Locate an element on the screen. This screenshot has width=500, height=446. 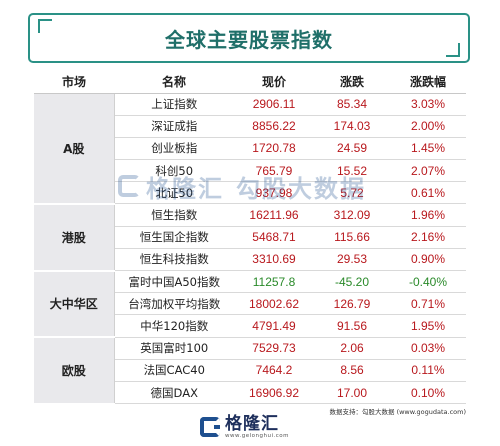
table-row: 港股 恒生指数 16211.96 312.09 1.96% is located at coordinates (250, 237).